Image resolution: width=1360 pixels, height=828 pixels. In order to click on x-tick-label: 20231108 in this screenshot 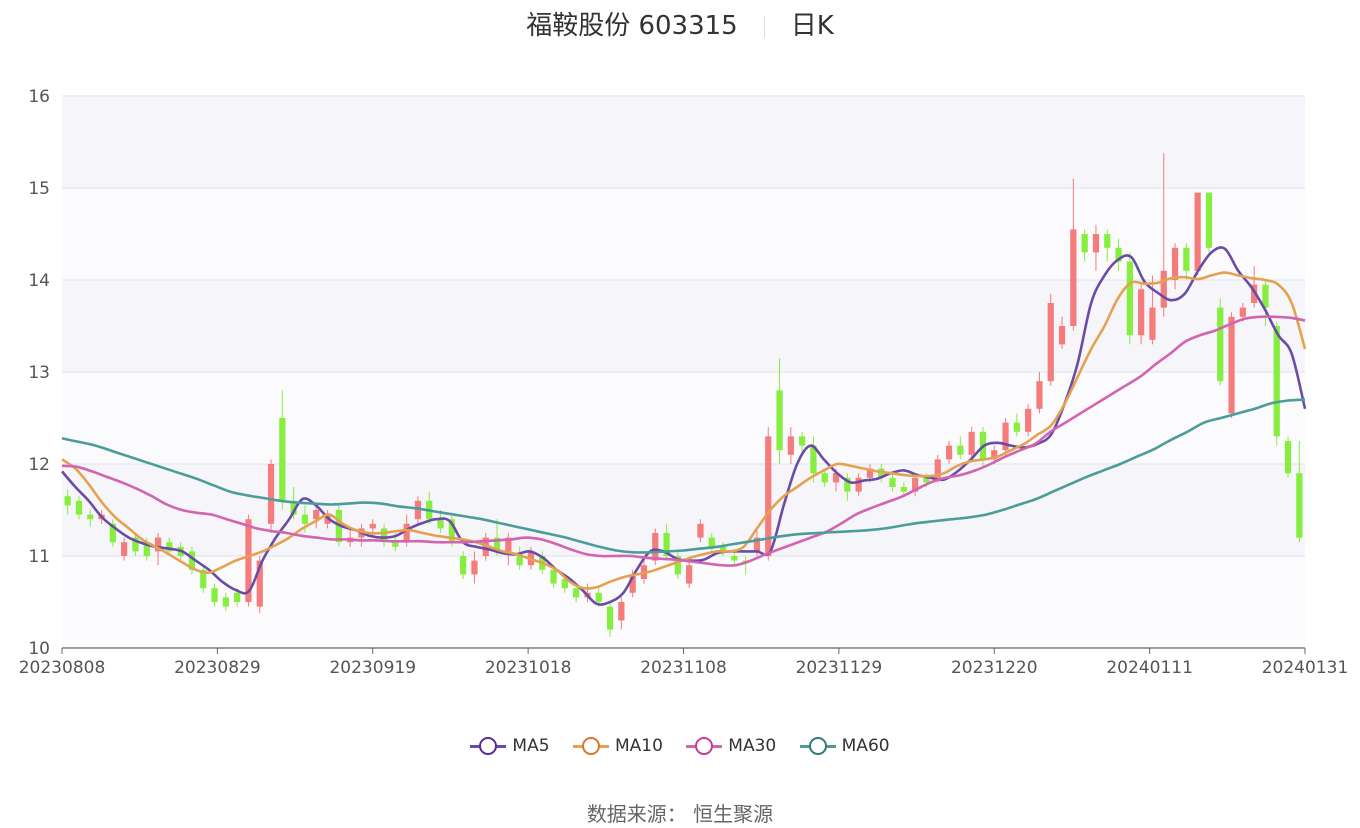, I will do `click(683, 668)`.